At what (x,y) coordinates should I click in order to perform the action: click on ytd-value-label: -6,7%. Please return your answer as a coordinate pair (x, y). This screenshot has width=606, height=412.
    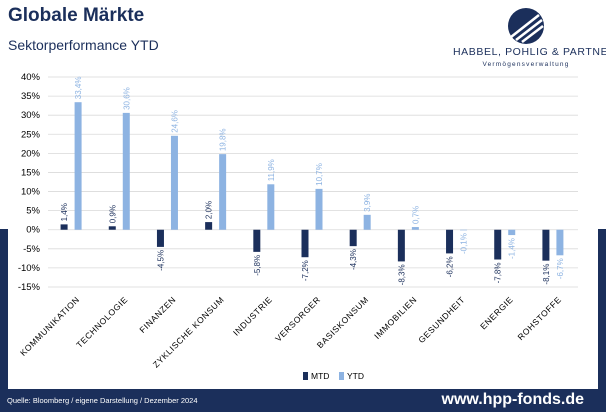
    Looking at the image, I should click on (560, 268).